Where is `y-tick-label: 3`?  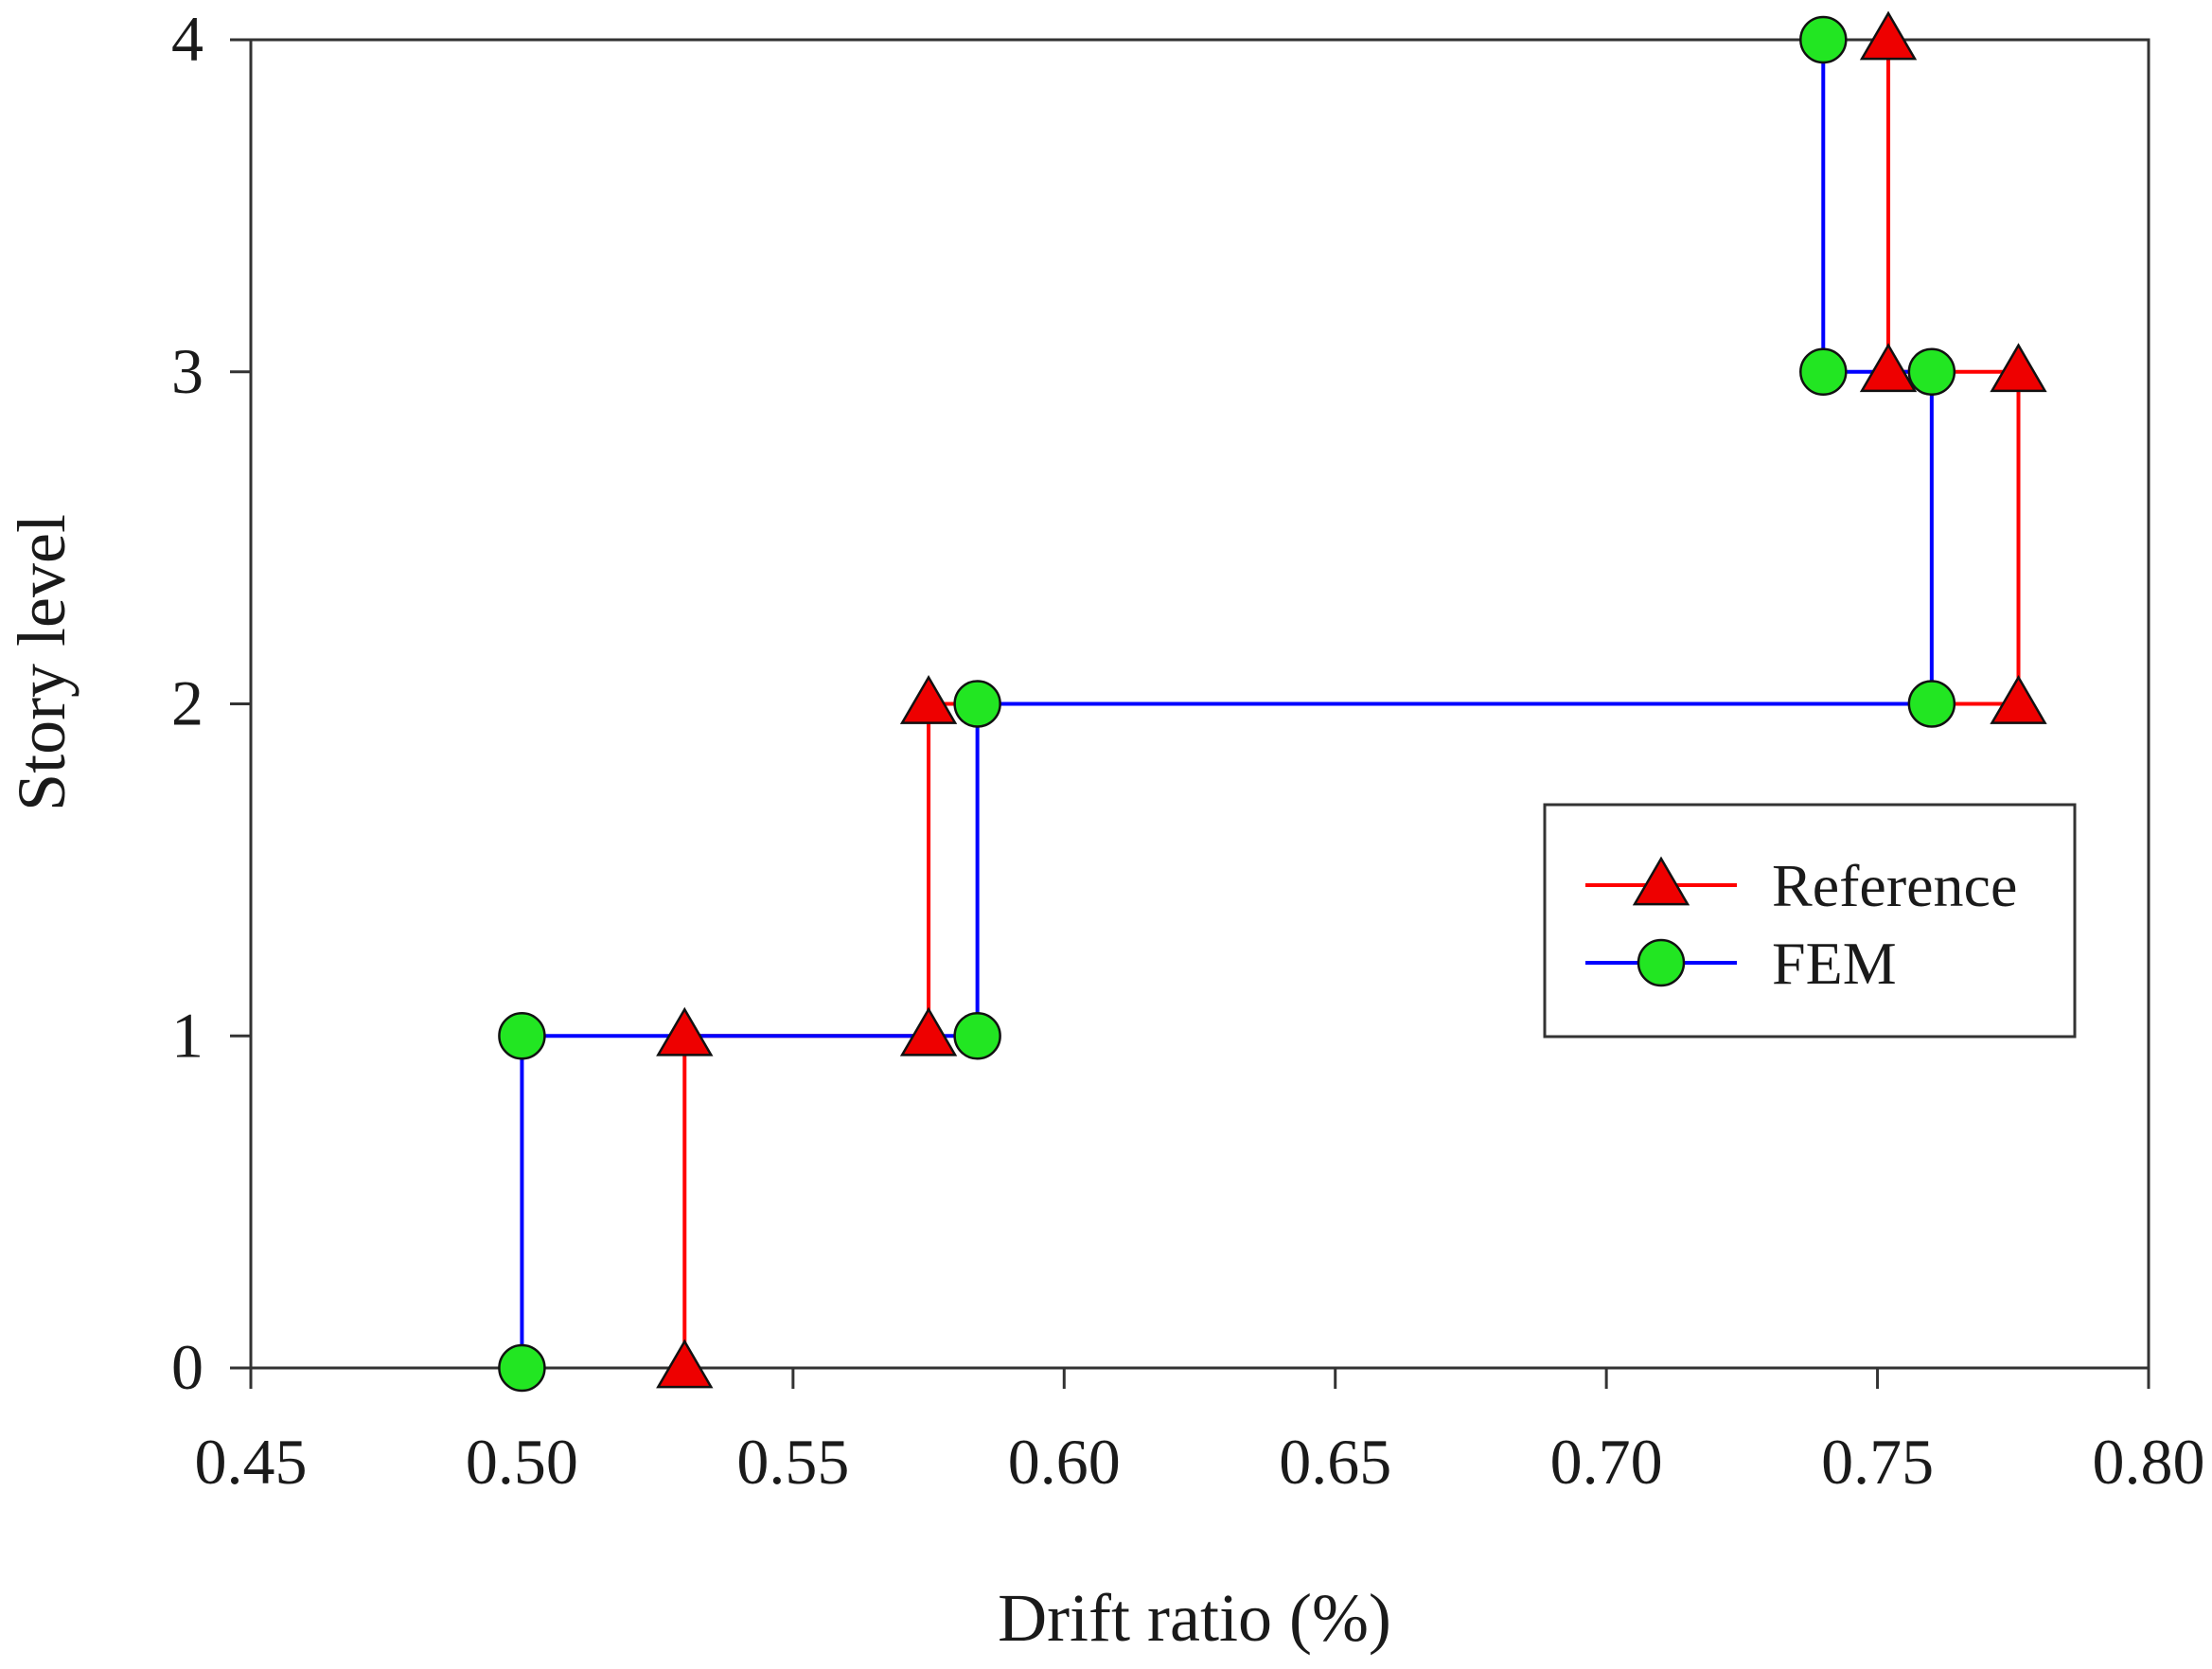
y-tick-label: 3 is located at coordinates (187, 371).